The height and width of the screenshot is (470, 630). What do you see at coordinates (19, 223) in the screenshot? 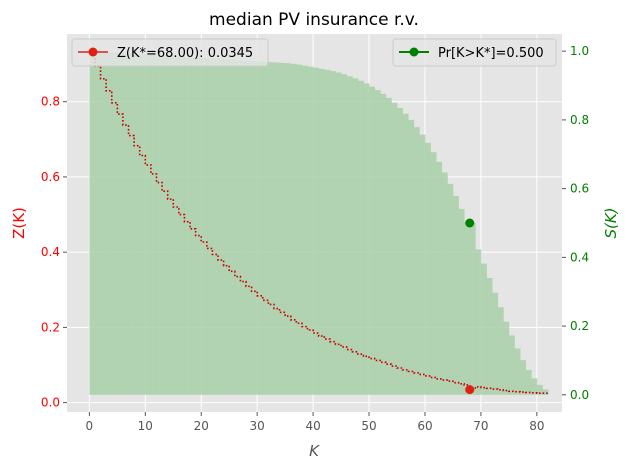
I see `left-axis-label: Z(K)` at bounding box center [19, 223].